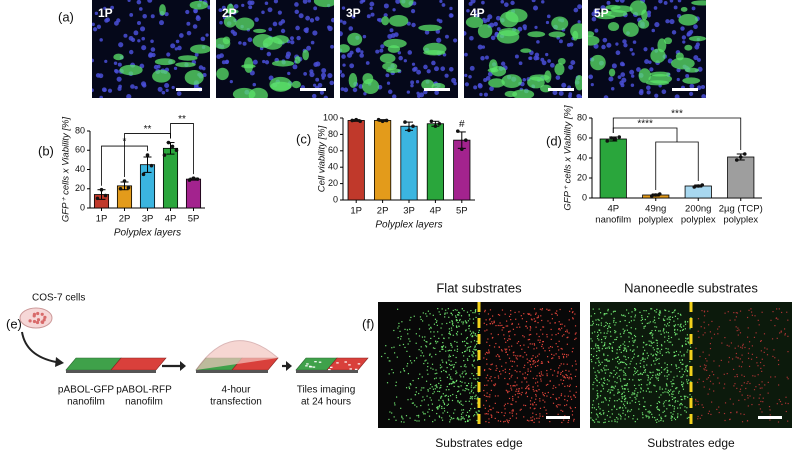 This screenshot has width=800, height=457. I want to click on cell, so click(37, 322).